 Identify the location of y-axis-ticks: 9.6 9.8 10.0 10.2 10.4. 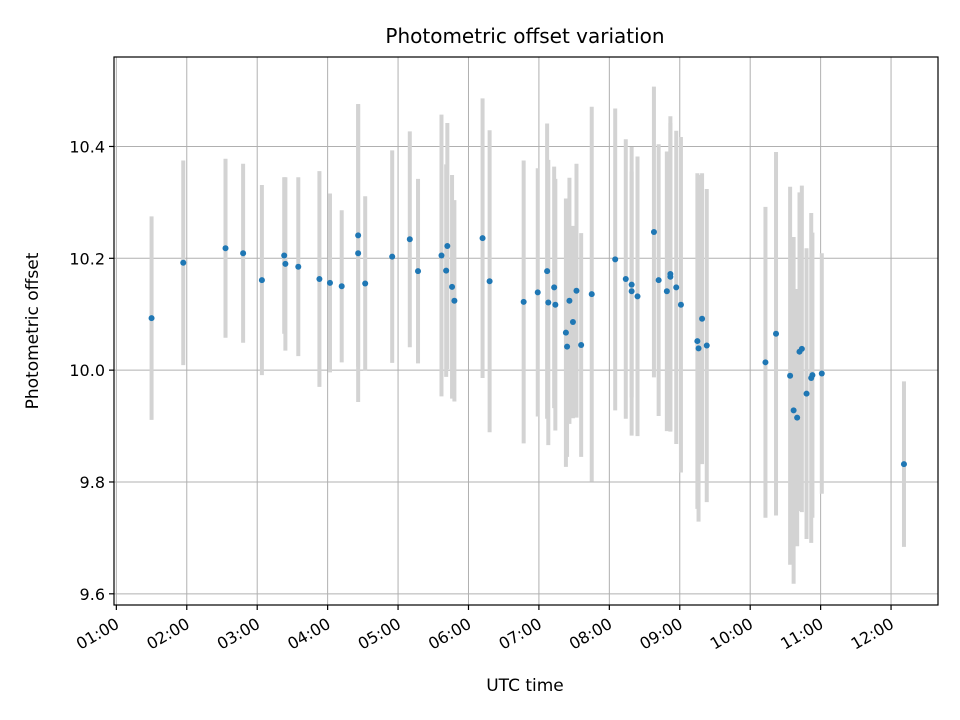
(91, 370).